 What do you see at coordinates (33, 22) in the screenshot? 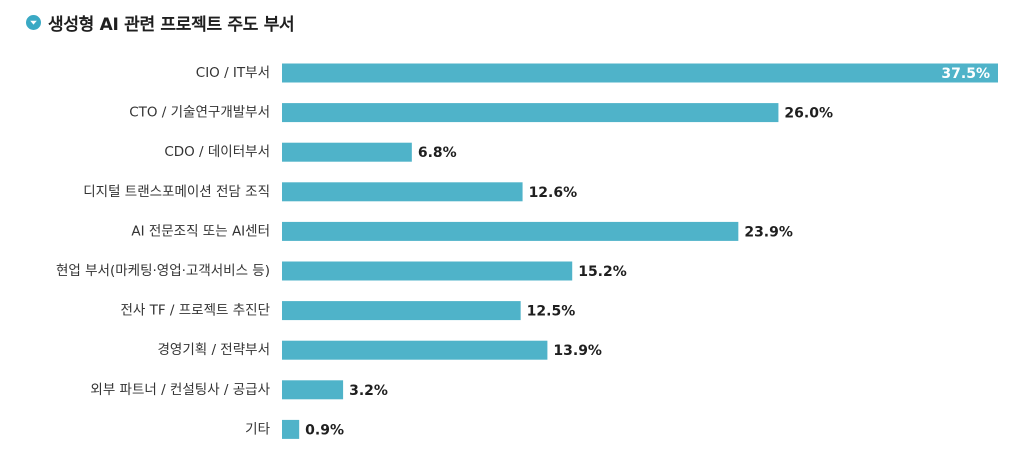
I see `down-arrow-circle-icon` at bounding box center [33, 22].